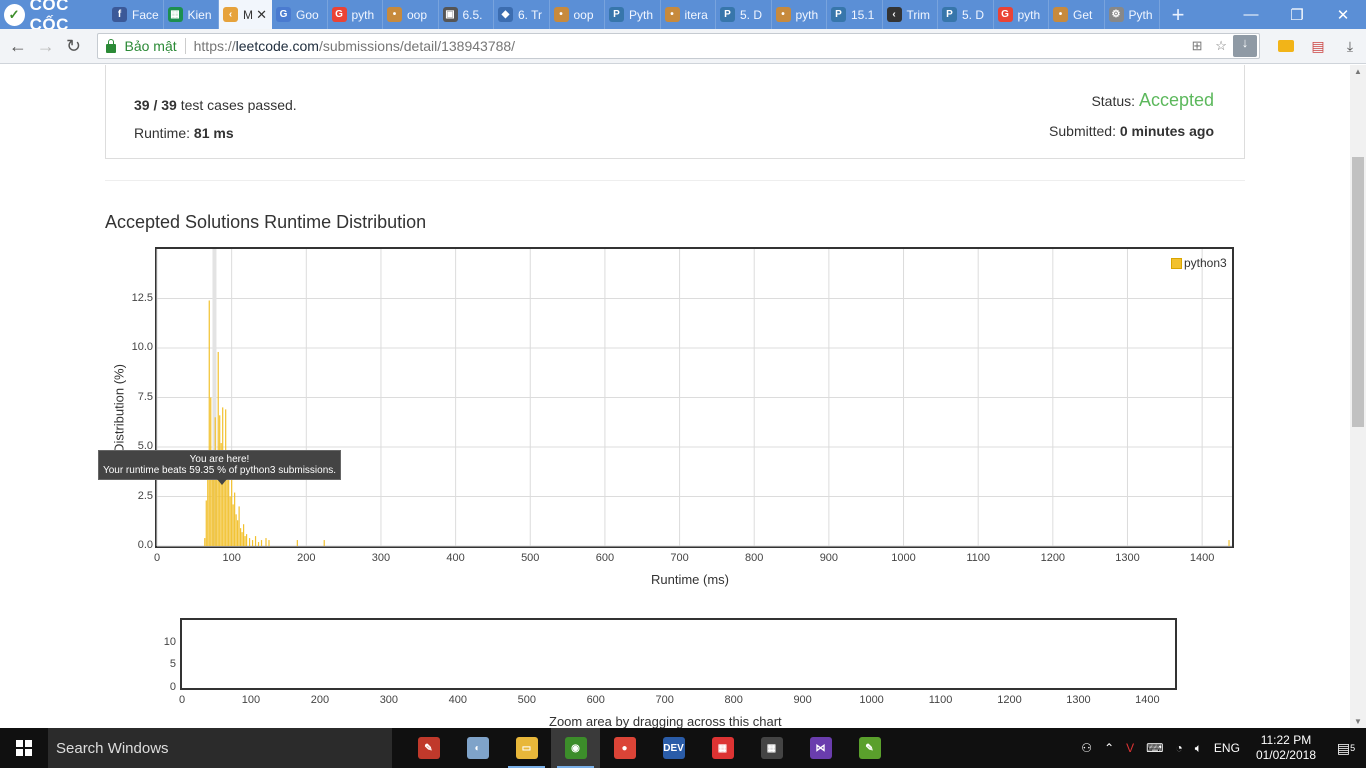 Image resolution: width=1366 pixels, height=768 pixels. I want to click on apps-grid-icon: ▦, so click(722, 748).